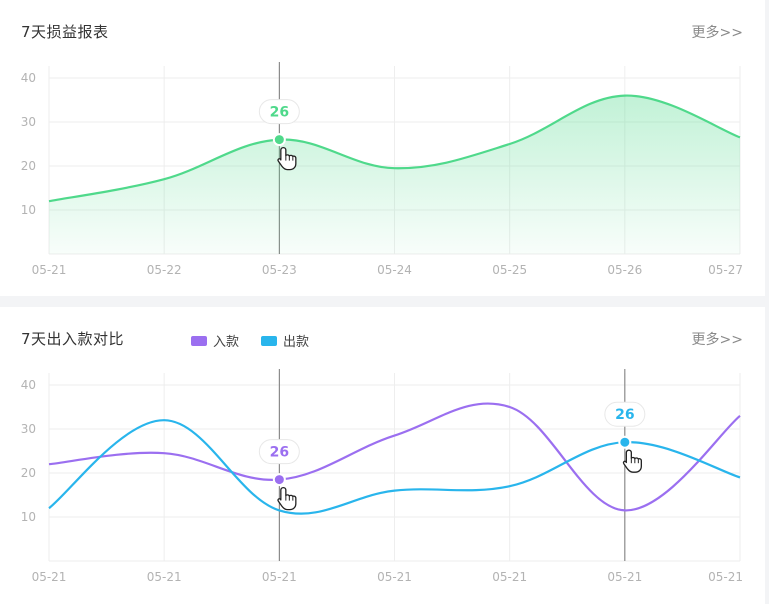  What do you see at coordinates (28, 122) in the screenshot?
I see `pnl-ytick-30: 30` at bounding box center [28, 122].